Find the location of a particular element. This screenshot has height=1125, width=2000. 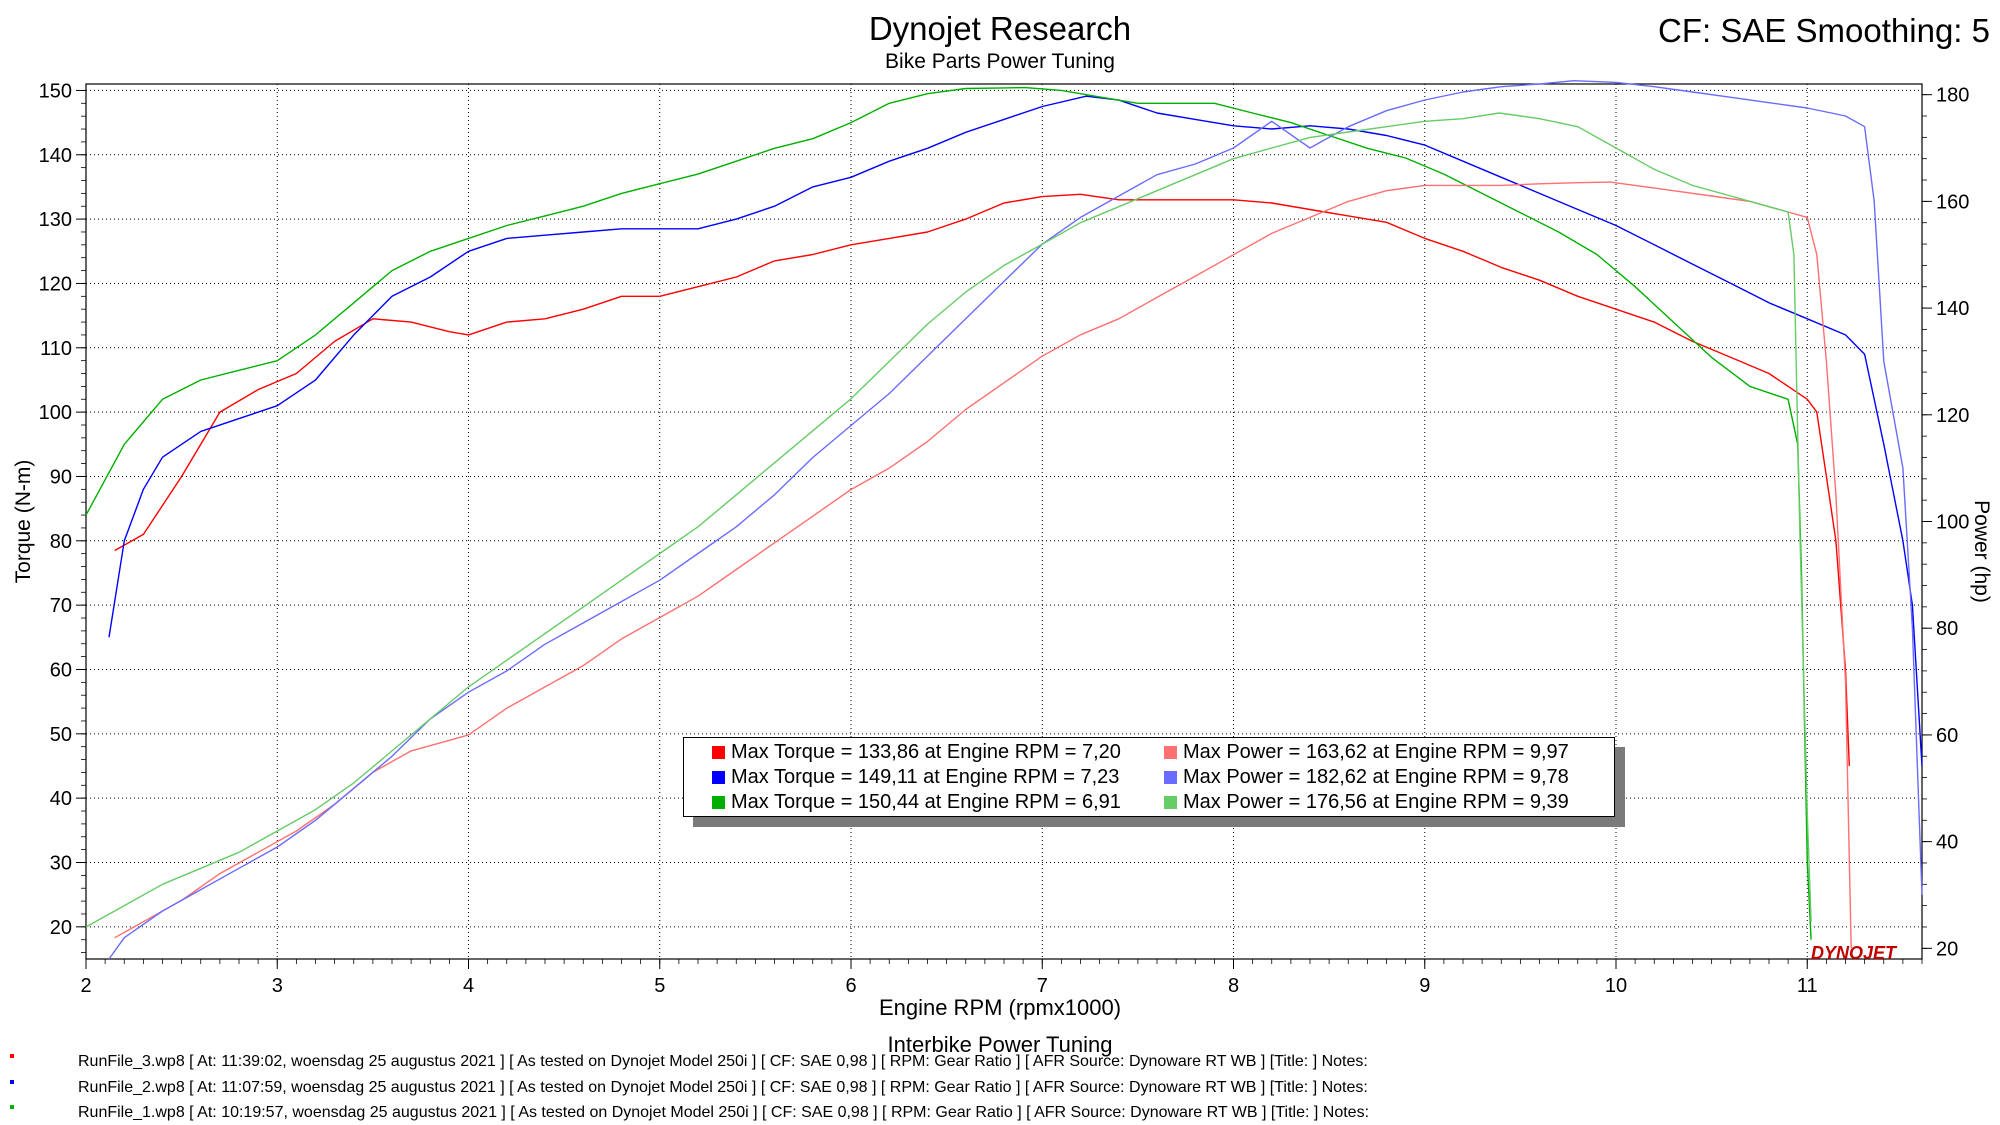

legend-item: Max Torque = 133,86 at Engine RPM = 7,20 is located at coordinates (916, 752).